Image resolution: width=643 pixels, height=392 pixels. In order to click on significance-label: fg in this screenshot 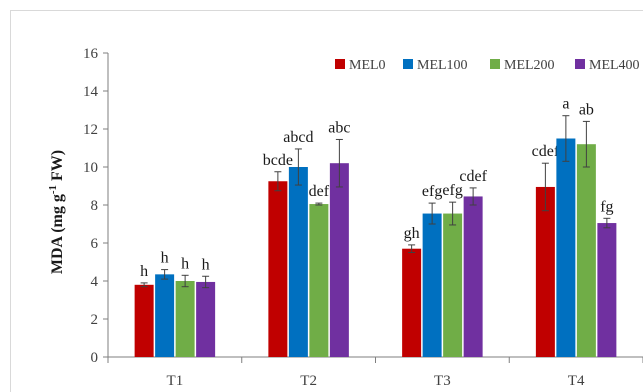, I will do `click(606, 206)`.